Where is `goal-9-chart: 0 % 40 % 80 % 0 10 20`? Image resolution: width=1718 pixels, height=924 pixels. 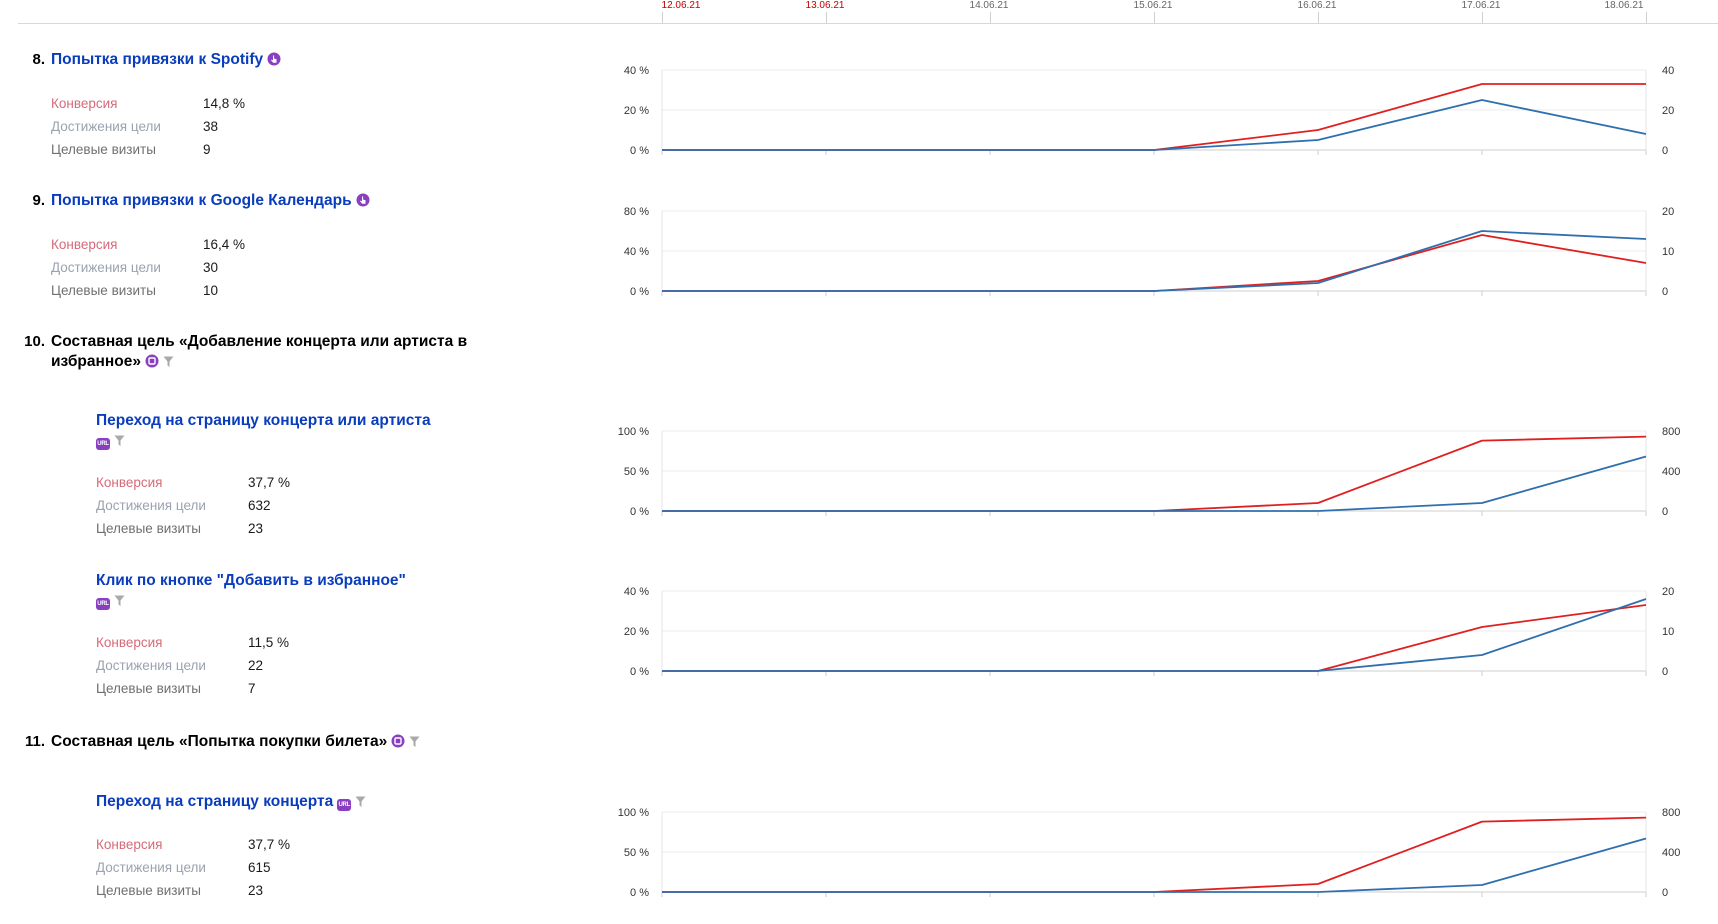 goal-9-chart: 0 % 40 % 80 % 0 10 20 is located at coordinates (1161, 251).